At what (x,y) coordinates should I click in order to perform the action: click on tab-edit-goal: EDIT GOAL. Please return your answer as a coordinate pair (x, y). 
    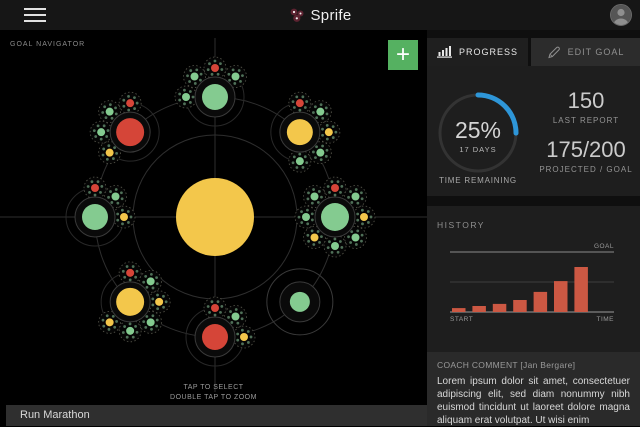
    Looking at the image, I should click on (585, 52).